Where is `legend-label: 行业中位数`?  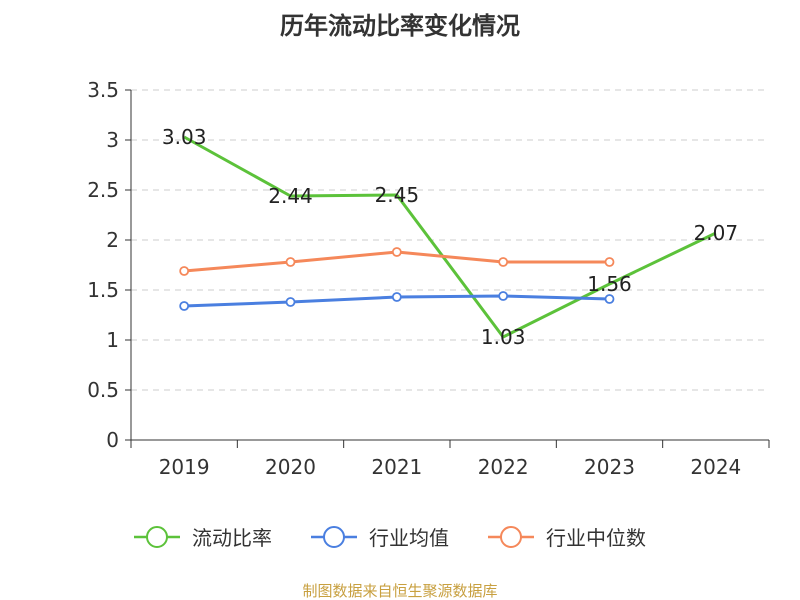 legend-label: 行业中位数 is located at coordinates (596, 538).